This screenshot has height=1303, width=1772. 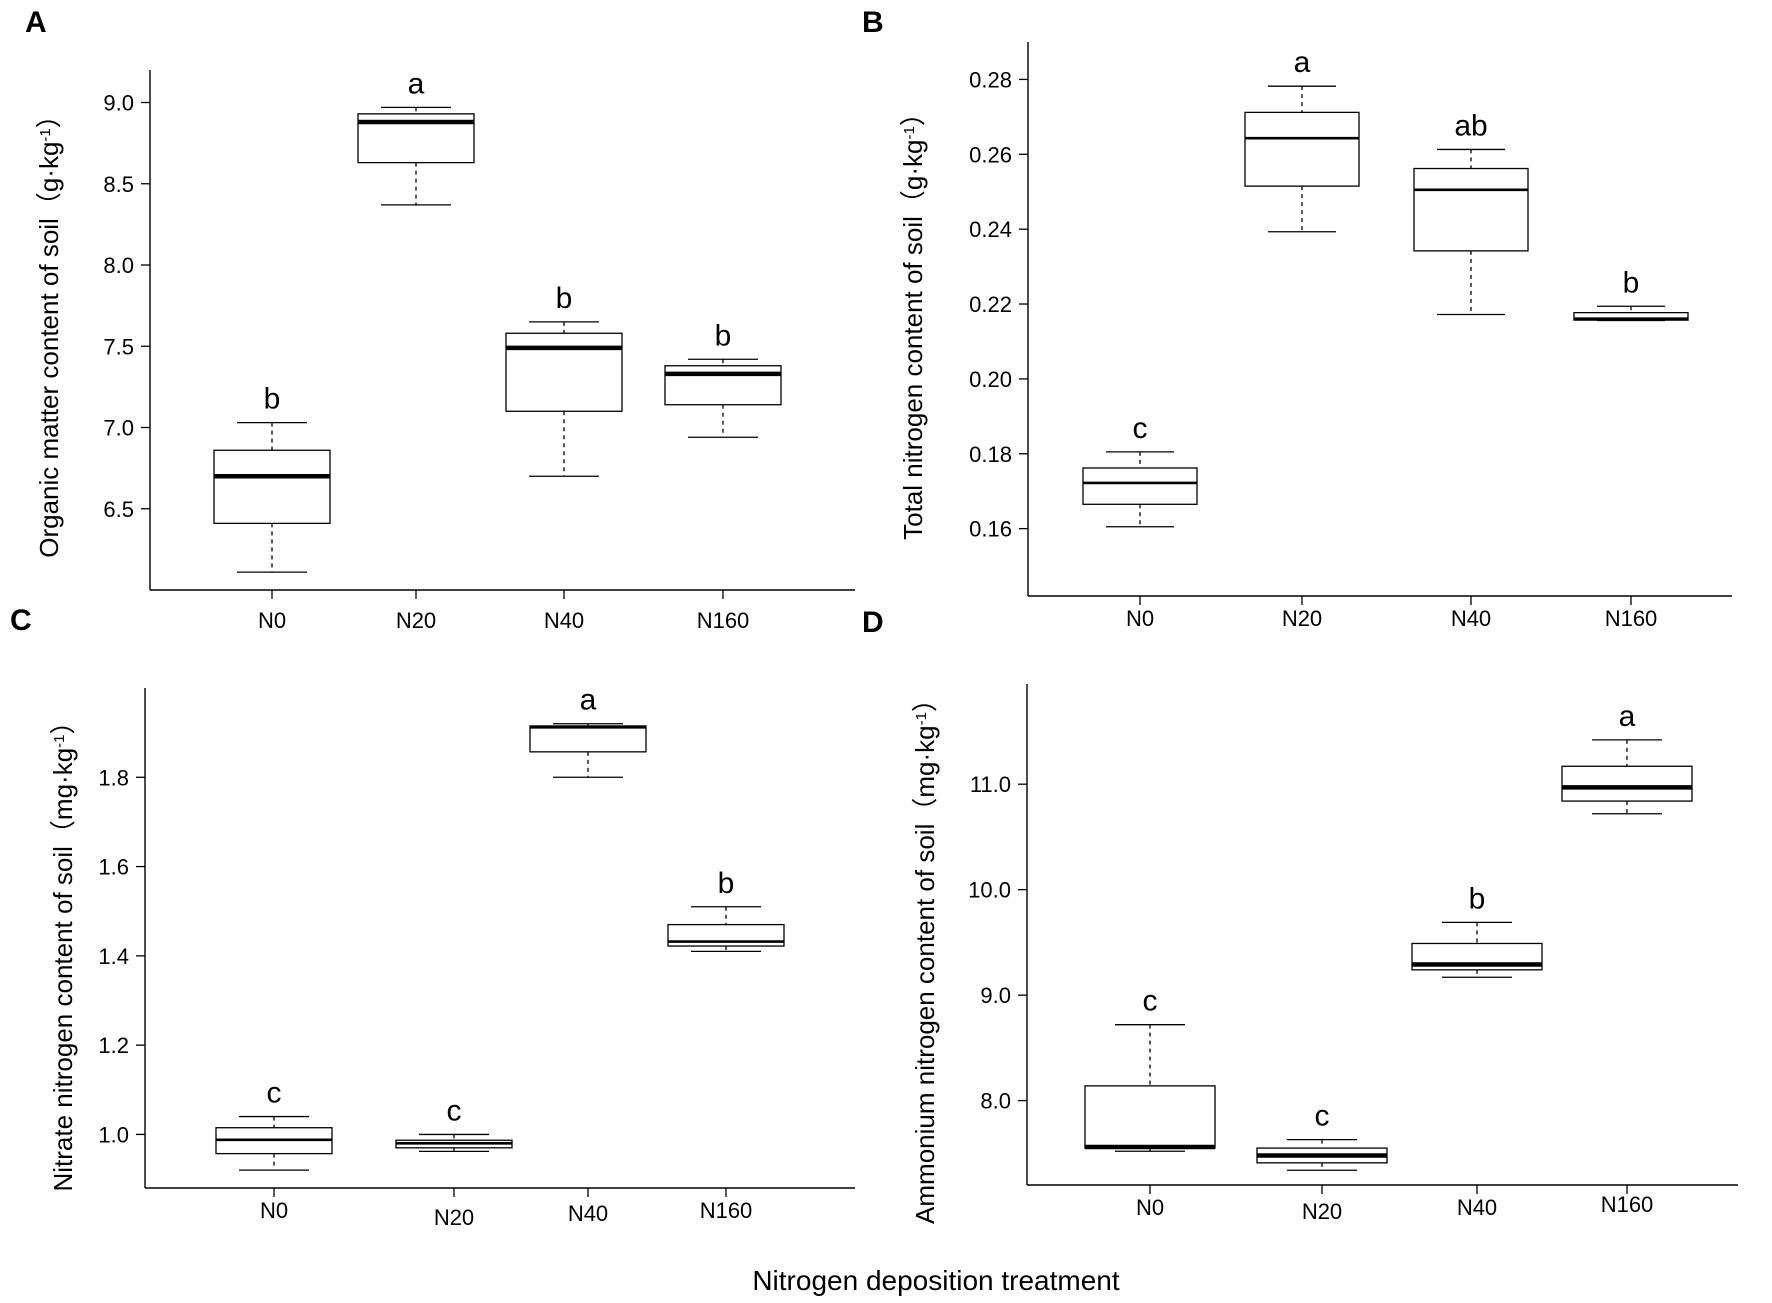 I want to click on y-tick-label: 0.28, so click(x=990, y=79).